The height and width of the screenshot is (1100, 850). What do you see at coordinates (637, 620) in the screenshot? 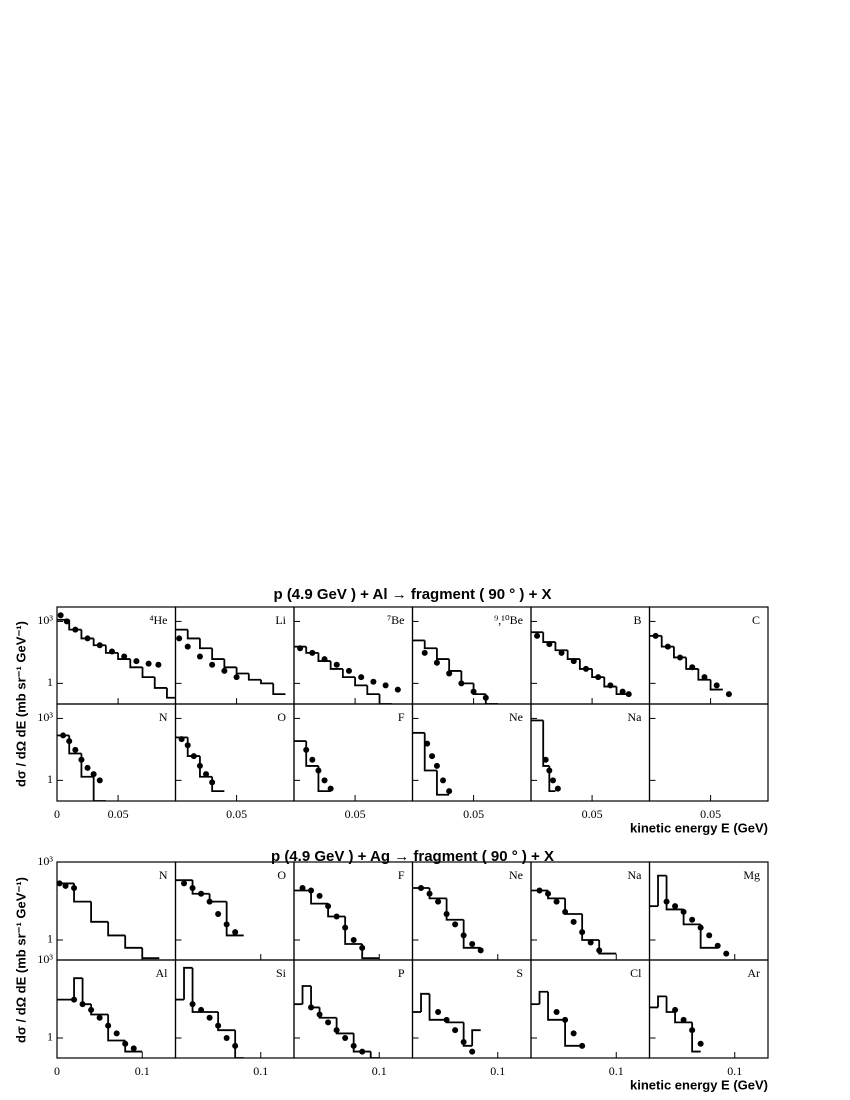
I see `panel-label: B` at bounding box center [637, 620].